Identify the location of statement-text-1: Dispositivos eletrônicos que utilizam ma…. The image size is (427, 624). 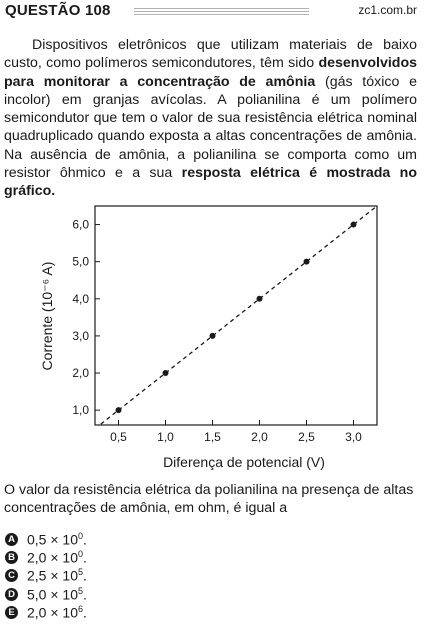
(210, 54).